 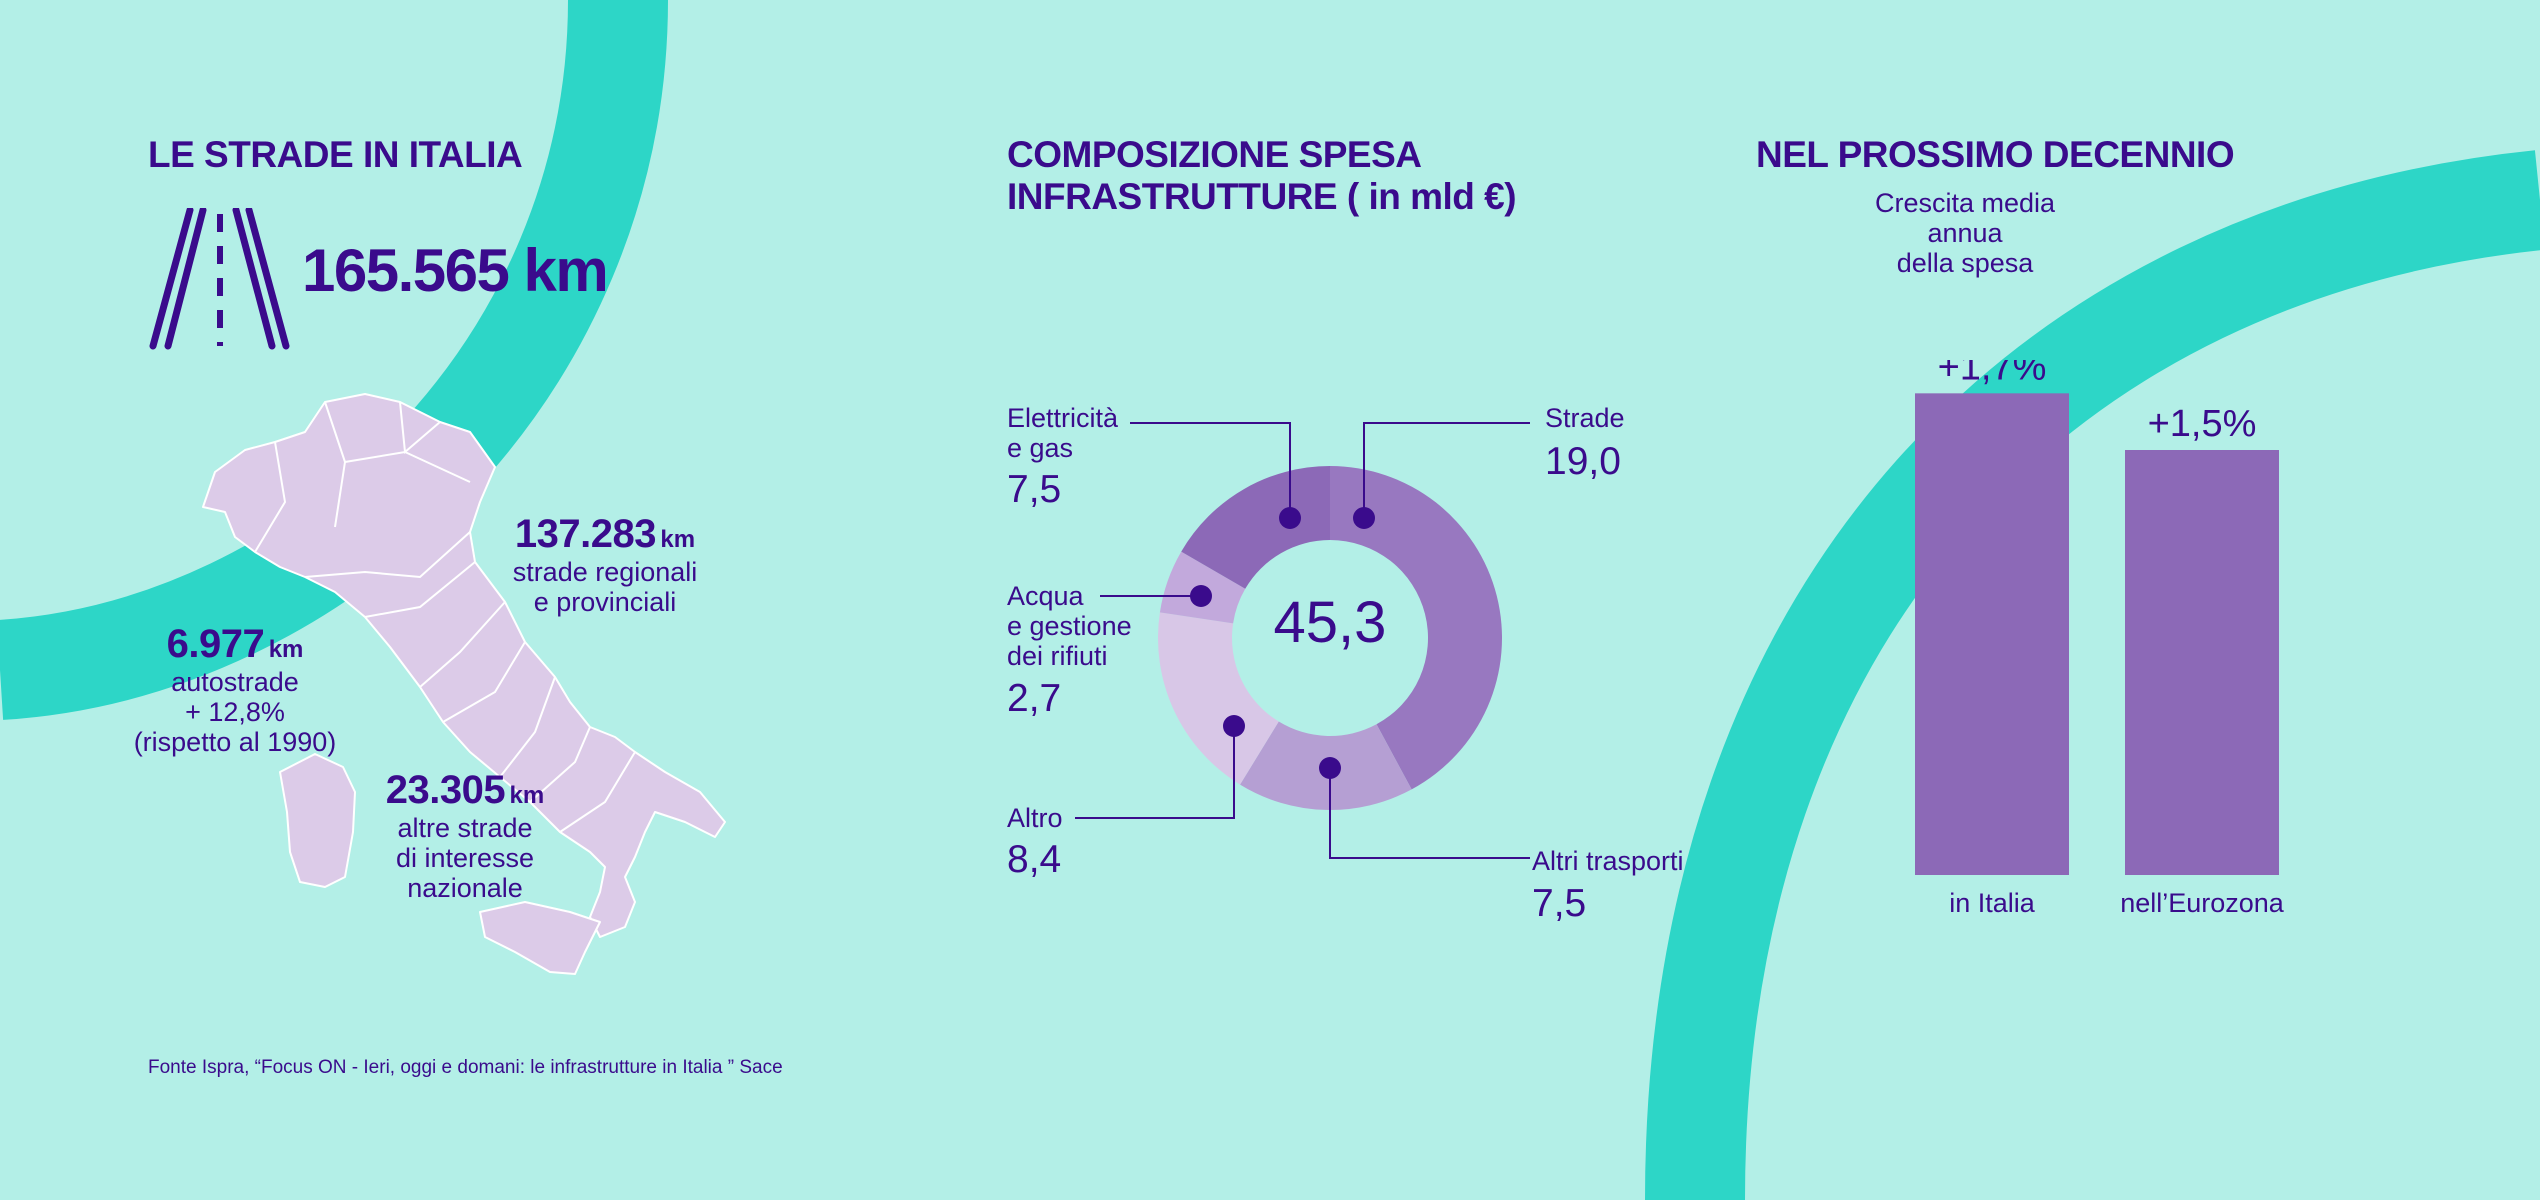 I want to click on stat-national-unit: km, so click(x=527, y=795).